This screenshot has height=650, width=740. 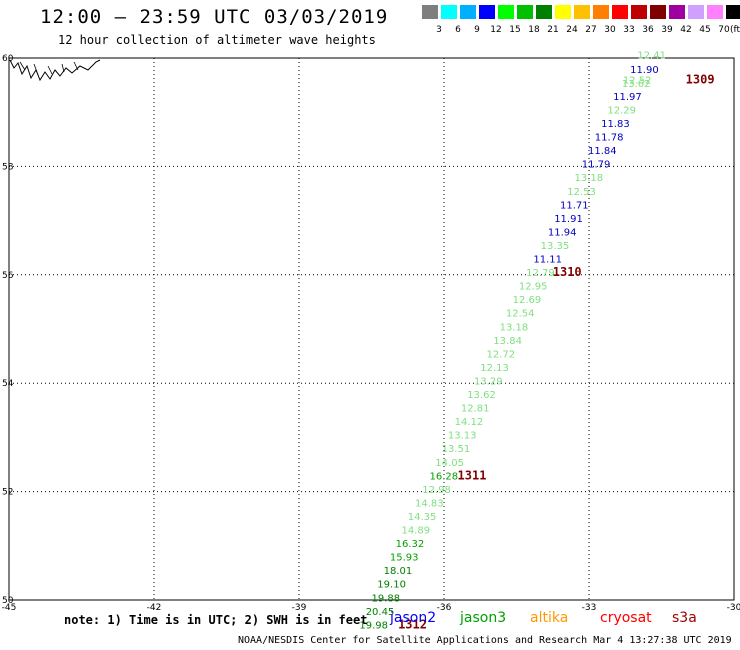 I want to click on greenland-coastline, so click(x=55, y=70).